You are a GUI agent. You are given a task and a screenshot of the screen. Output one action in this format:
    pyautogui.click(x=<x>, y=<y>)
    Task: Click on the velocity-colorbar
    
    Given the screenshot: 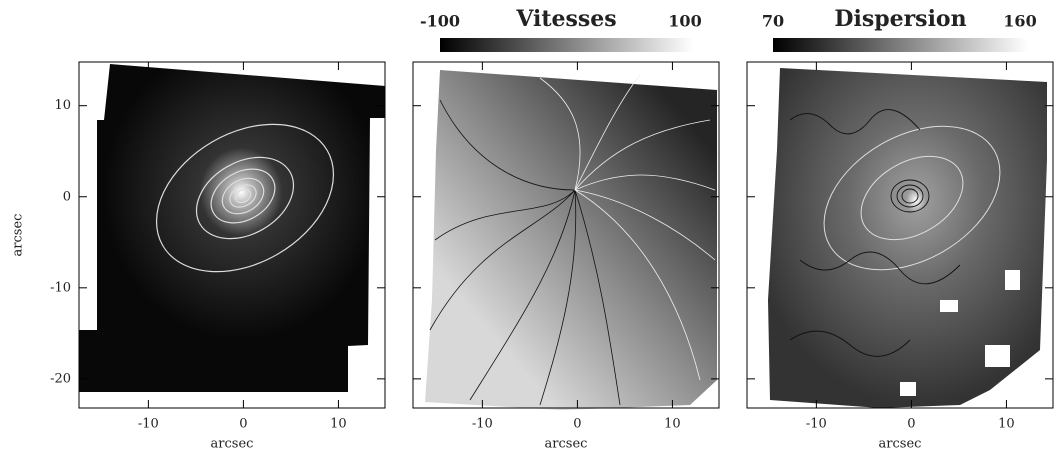 What is the action you would take?
    pyautogui.click(x=566, y=45)
    